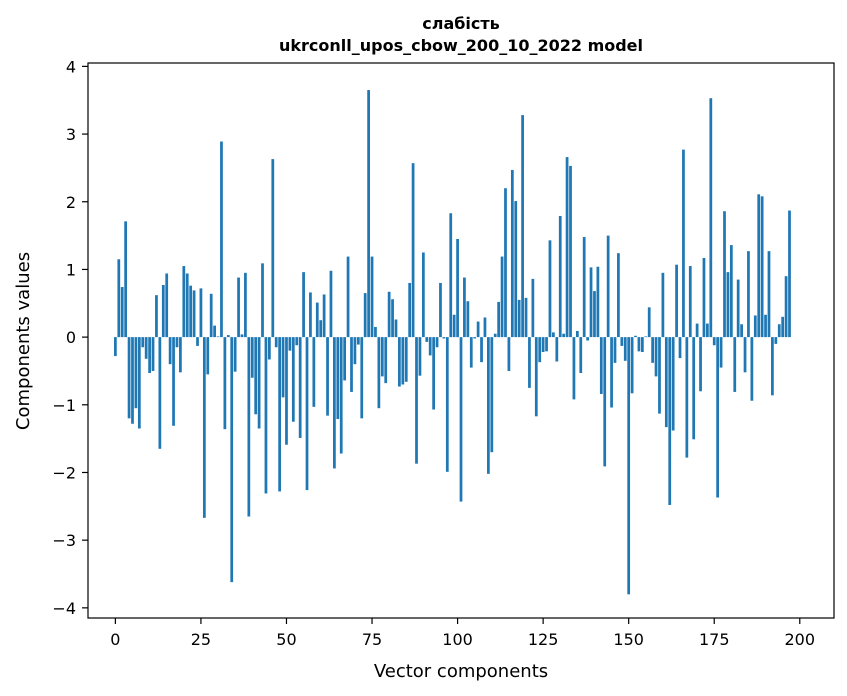 The width and height of the screenshot is (847, 696). What do you see at coordinates (64, 608) in the screenshot?
I see `y-tick-label: −4` at bounding box center [64, 608].